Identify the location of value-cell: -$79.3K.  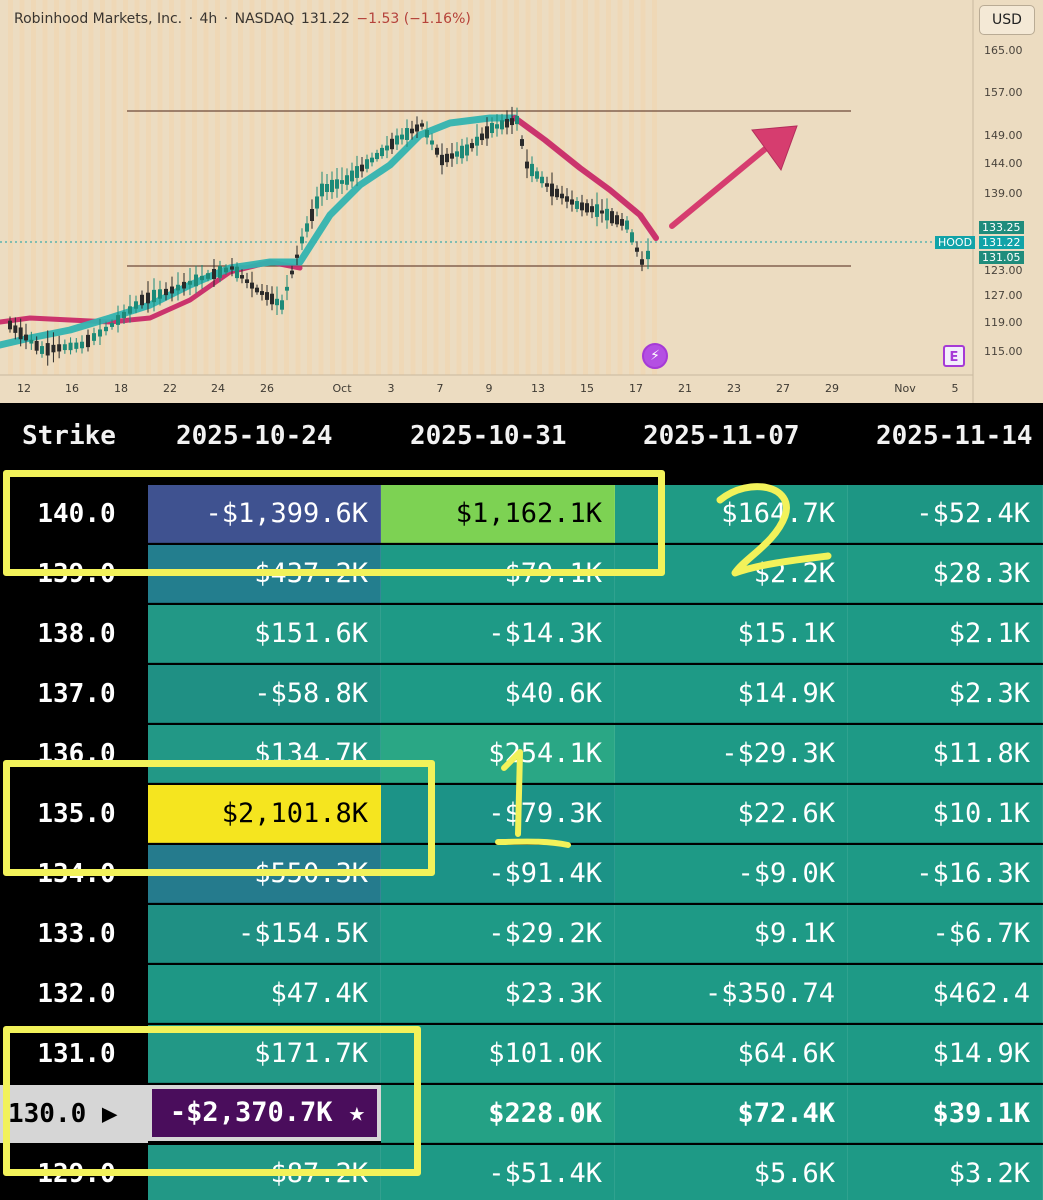
(498, 814).